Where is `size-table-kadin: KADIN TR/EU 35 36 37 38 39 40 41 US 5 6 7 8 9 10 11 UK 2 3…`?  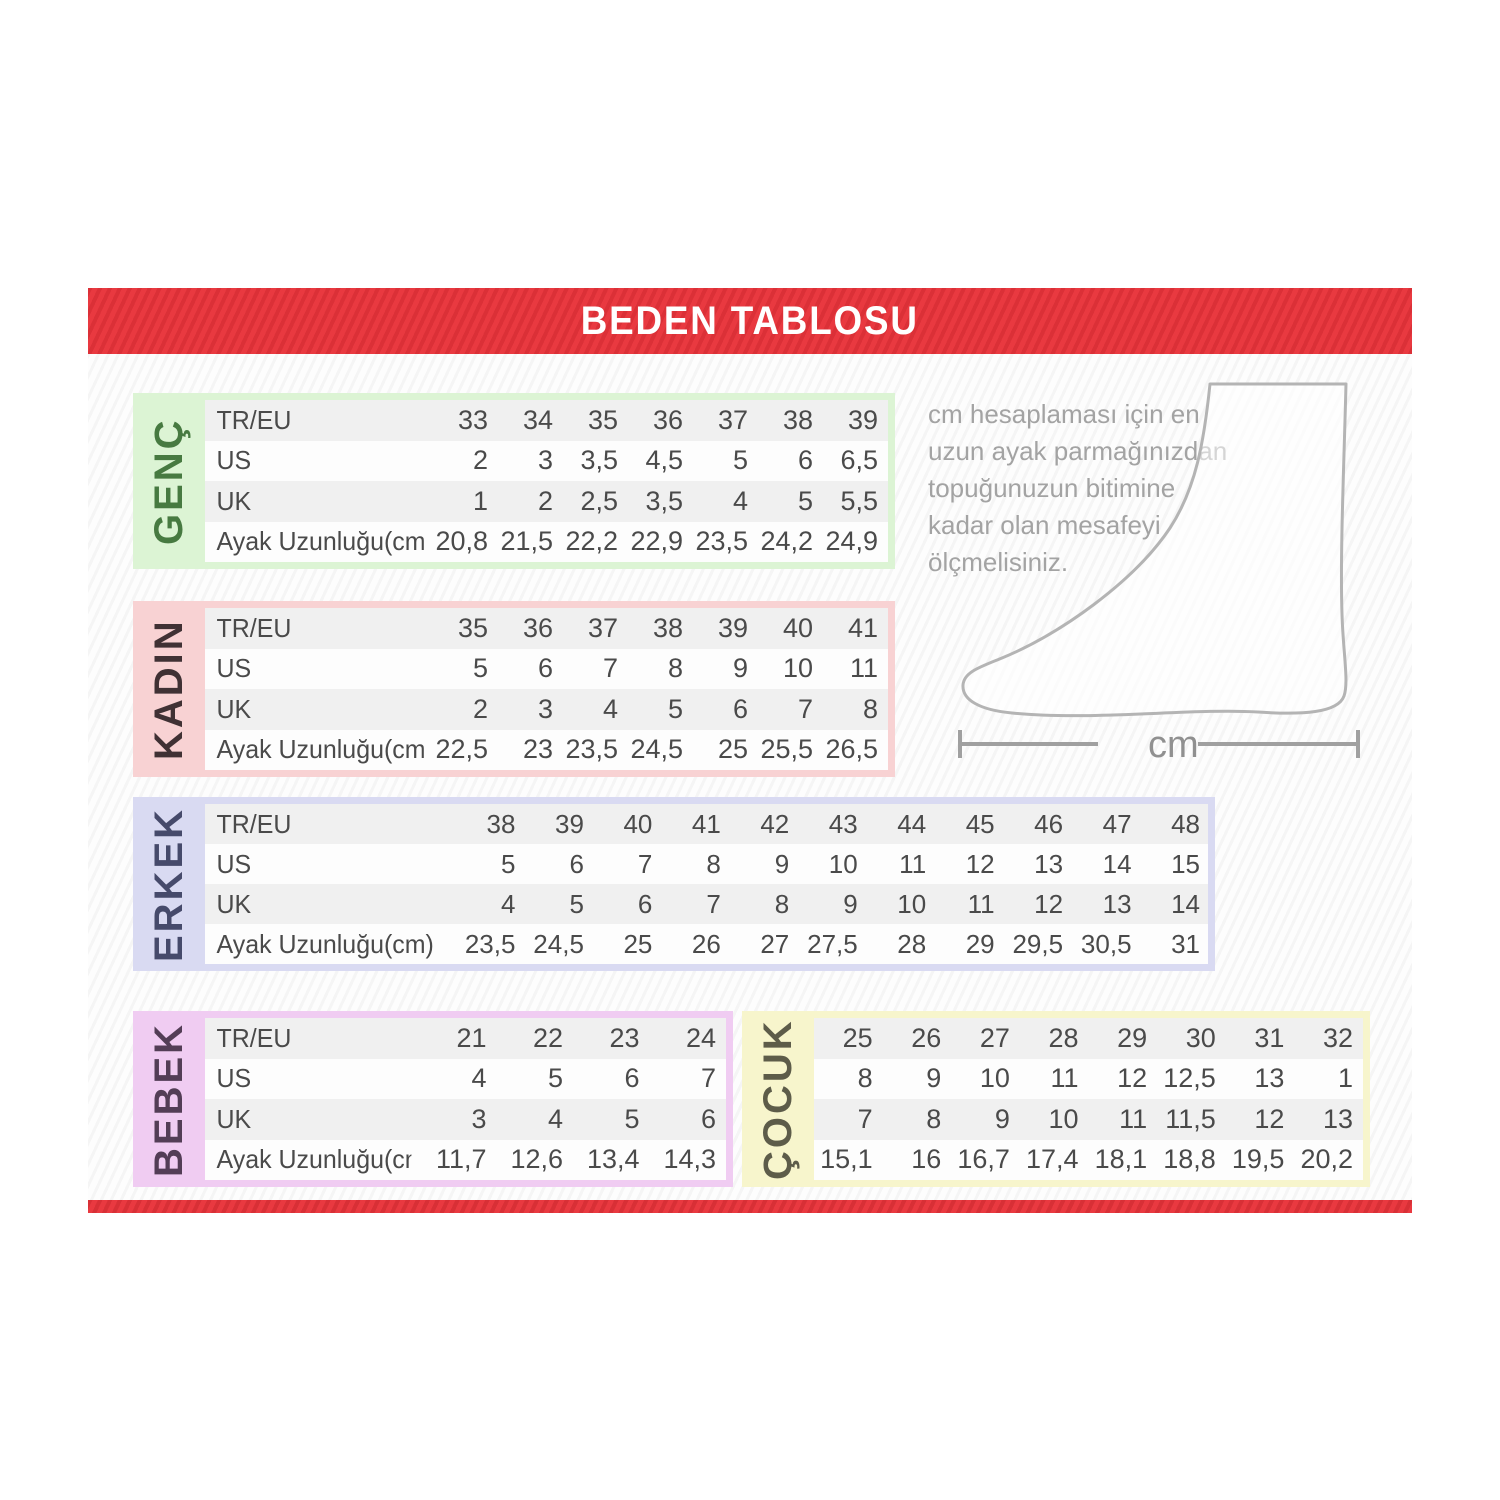
size-table-kadin: KADIN TR/EU 35 36 37 38 39 40 41 US 5 6 7 8 9 10 11 UK 2 3… is located at coordinates (514, 689).